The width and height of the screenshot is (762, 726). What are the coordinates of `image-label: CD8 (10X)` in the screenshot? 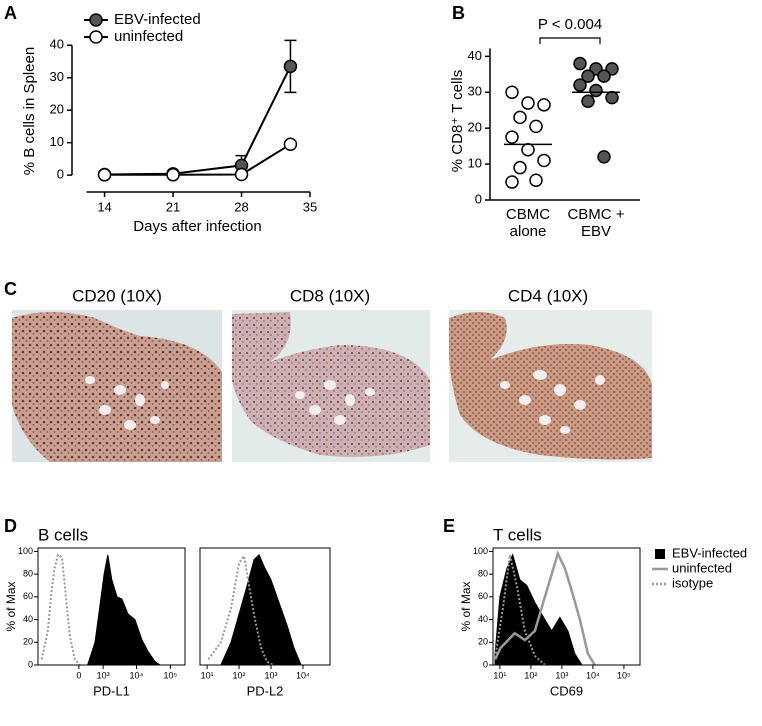 It's located at (330, 295).